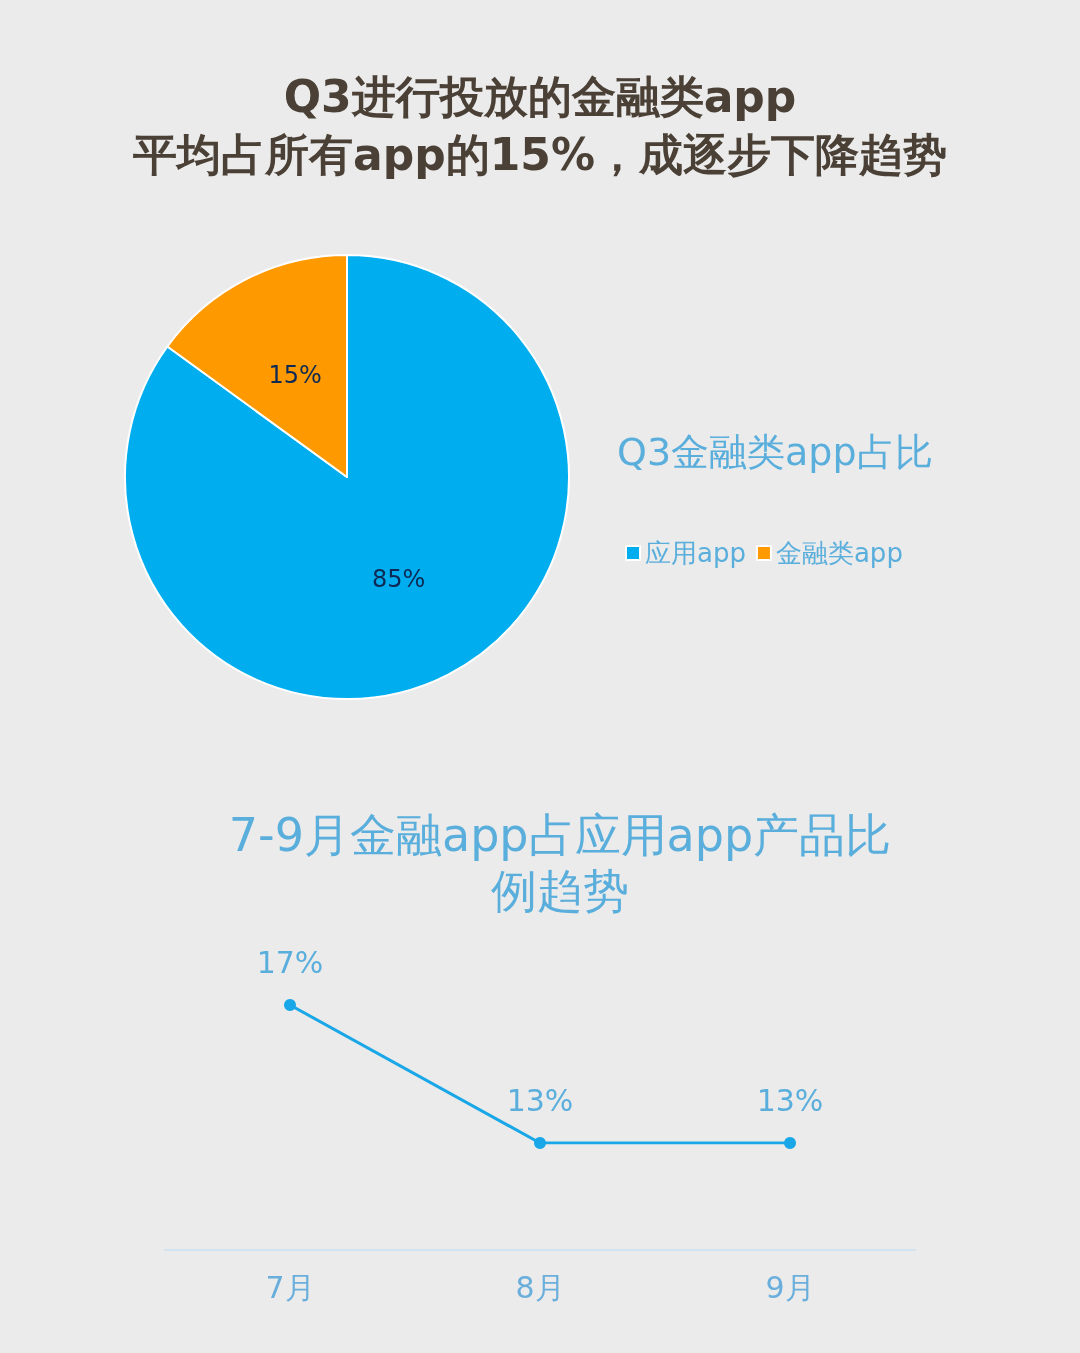 The width and height of the screenshot is (1080, 1353). What do you see at coordinates (839, 553) in the screenshot?
I see `legend-label: 金融类app` at bounding box center [839, 553].